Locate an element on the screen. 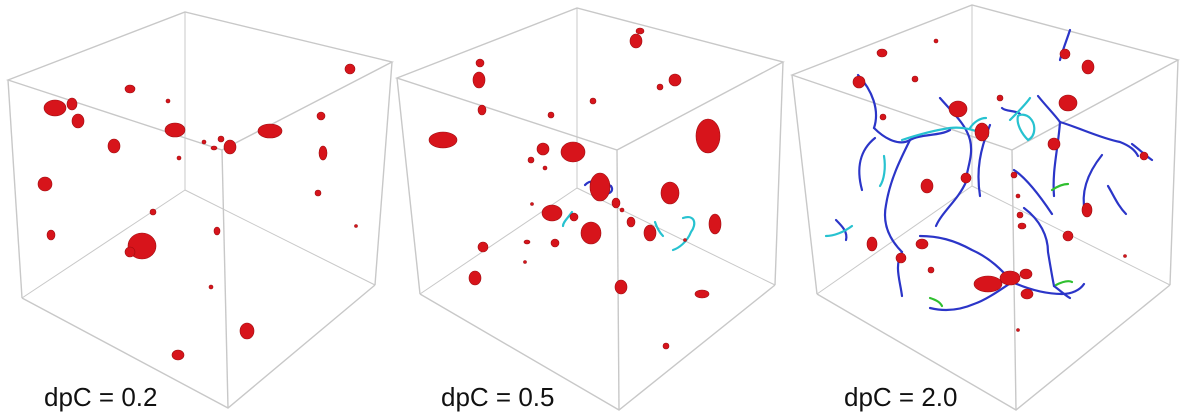  panel-caption: dpC = 0.5 is located at coordinates (498, 397).